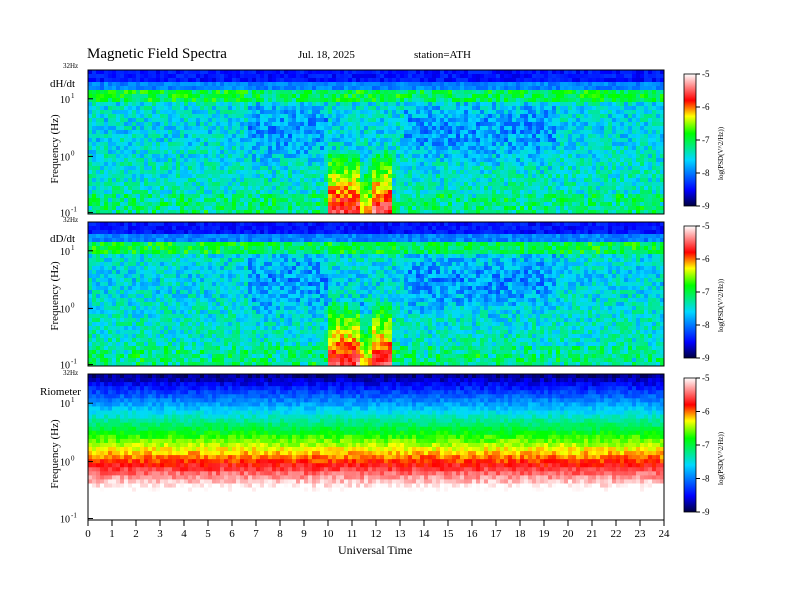 The height and width of the screenshot is (612, 792). I want to click on top-freq-label-1: 32Hz, so click(71, 66).